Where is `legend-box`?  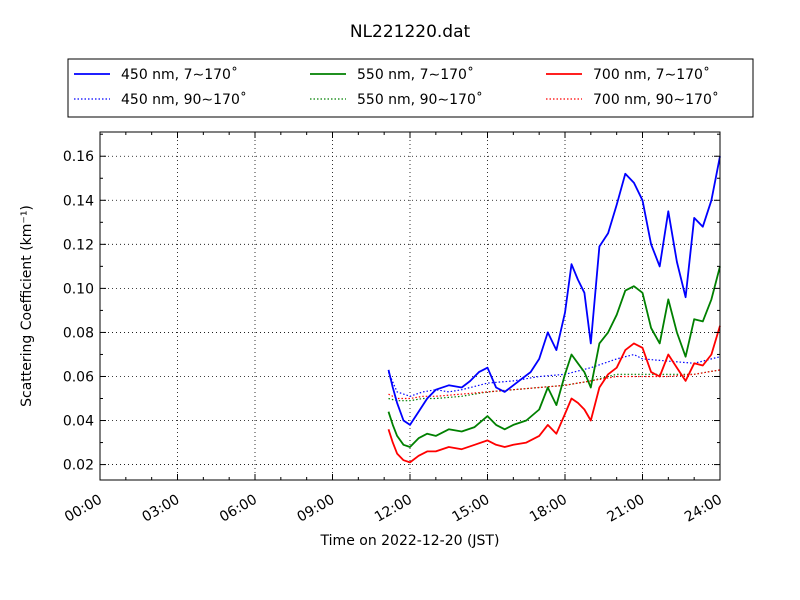
legend-box is located at coordinates (410, 88).